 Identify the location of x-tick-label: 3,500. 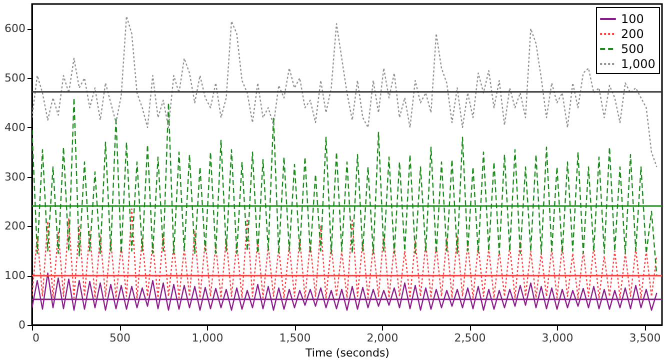
(645, 338).